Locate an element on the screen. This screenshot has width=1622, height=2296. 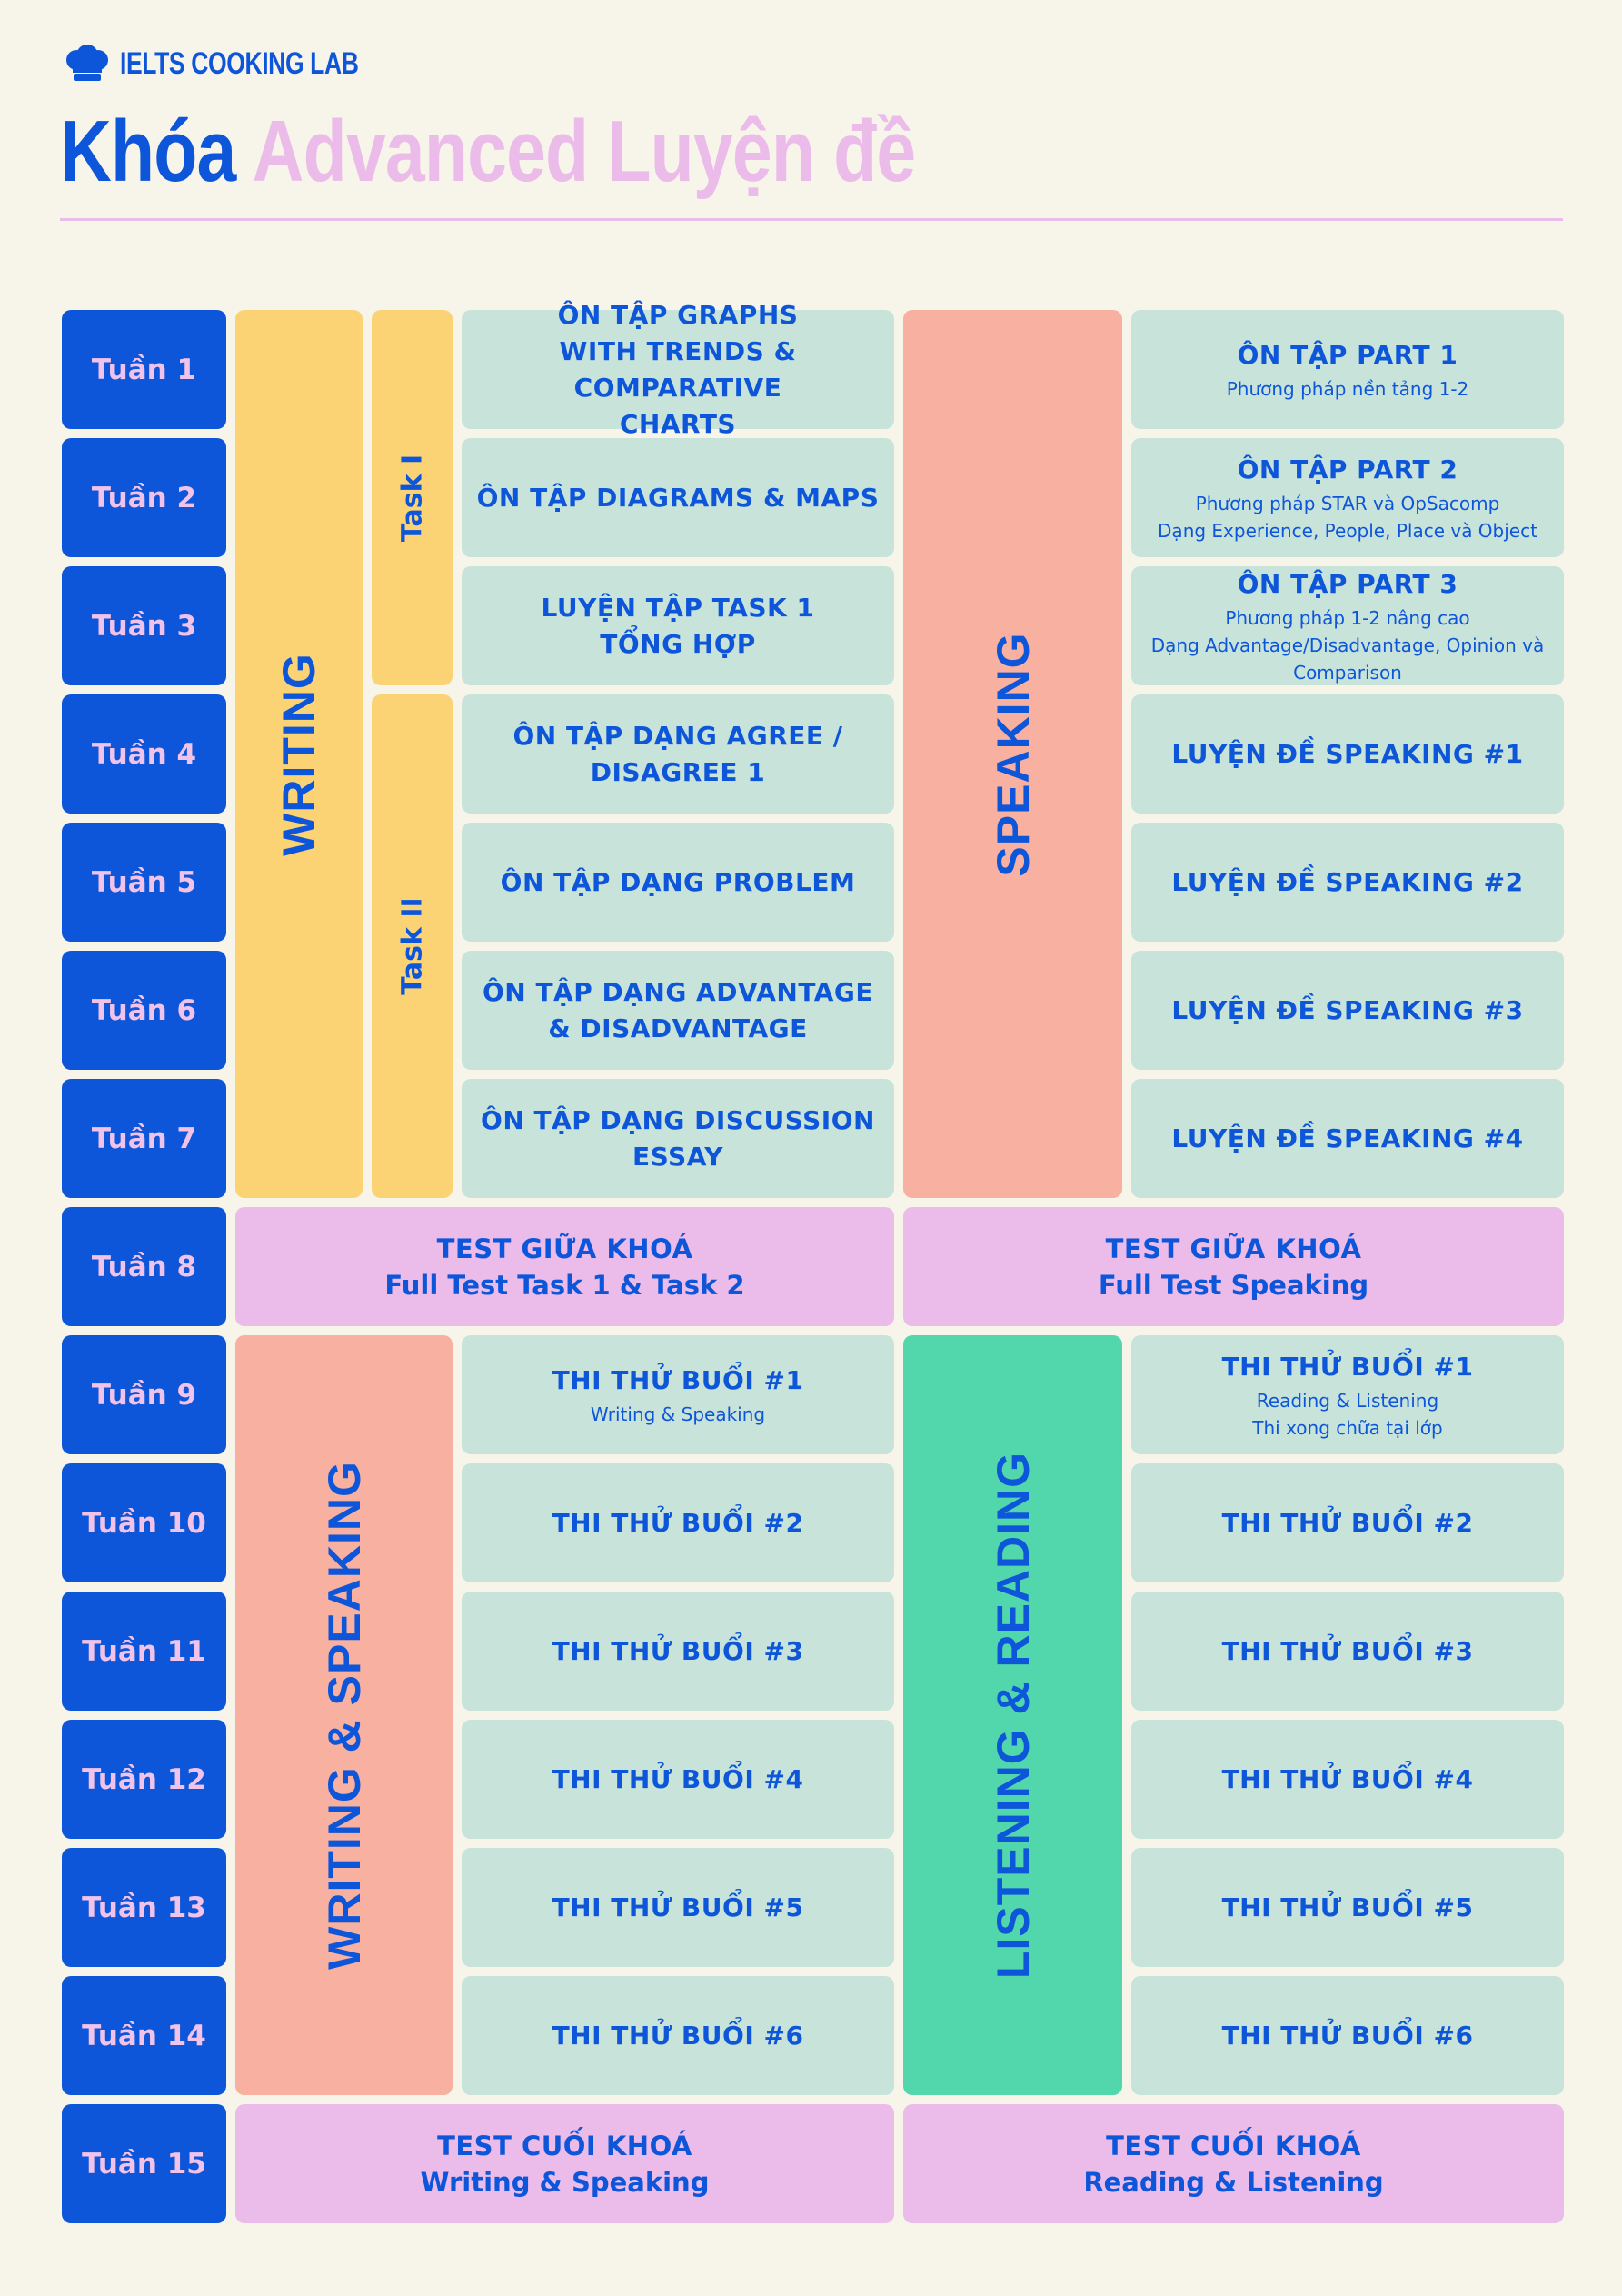
writing-topic-title: ÔN TẬP DẠNG DISCUSSION ESSAY is located at coordinates (678, 1138).